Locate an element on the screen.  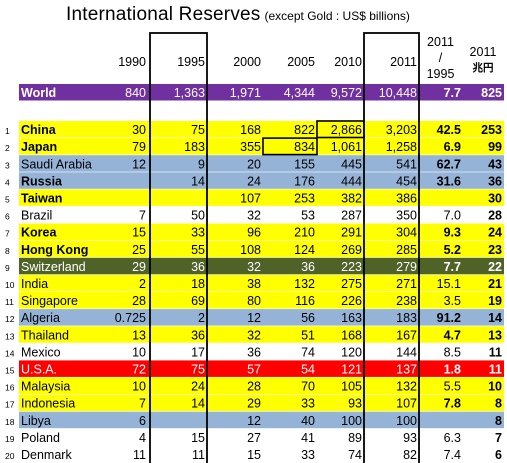
data-value: 22 is located at coordinates (495, 267).